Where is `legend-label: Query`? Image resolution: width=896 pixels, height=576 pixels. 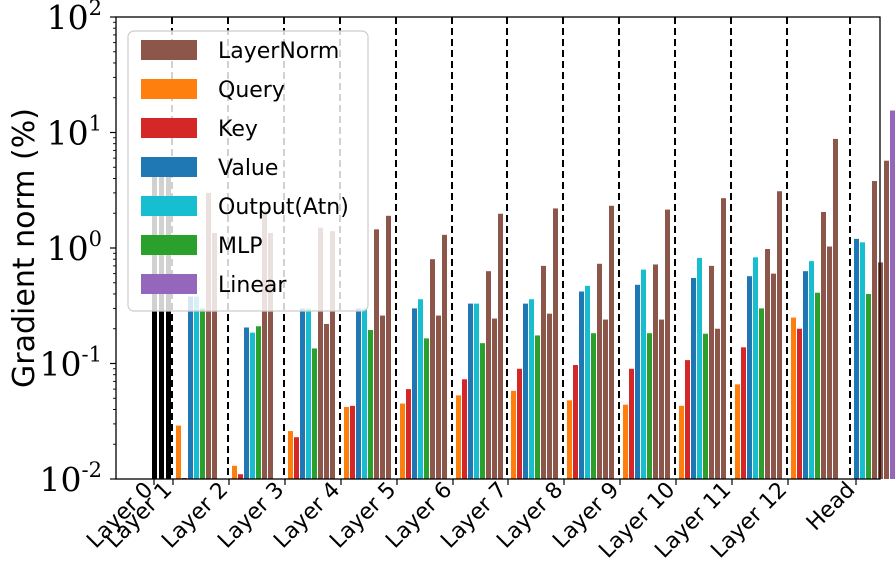 legend-label: Query is located at coordinates (251, 90).